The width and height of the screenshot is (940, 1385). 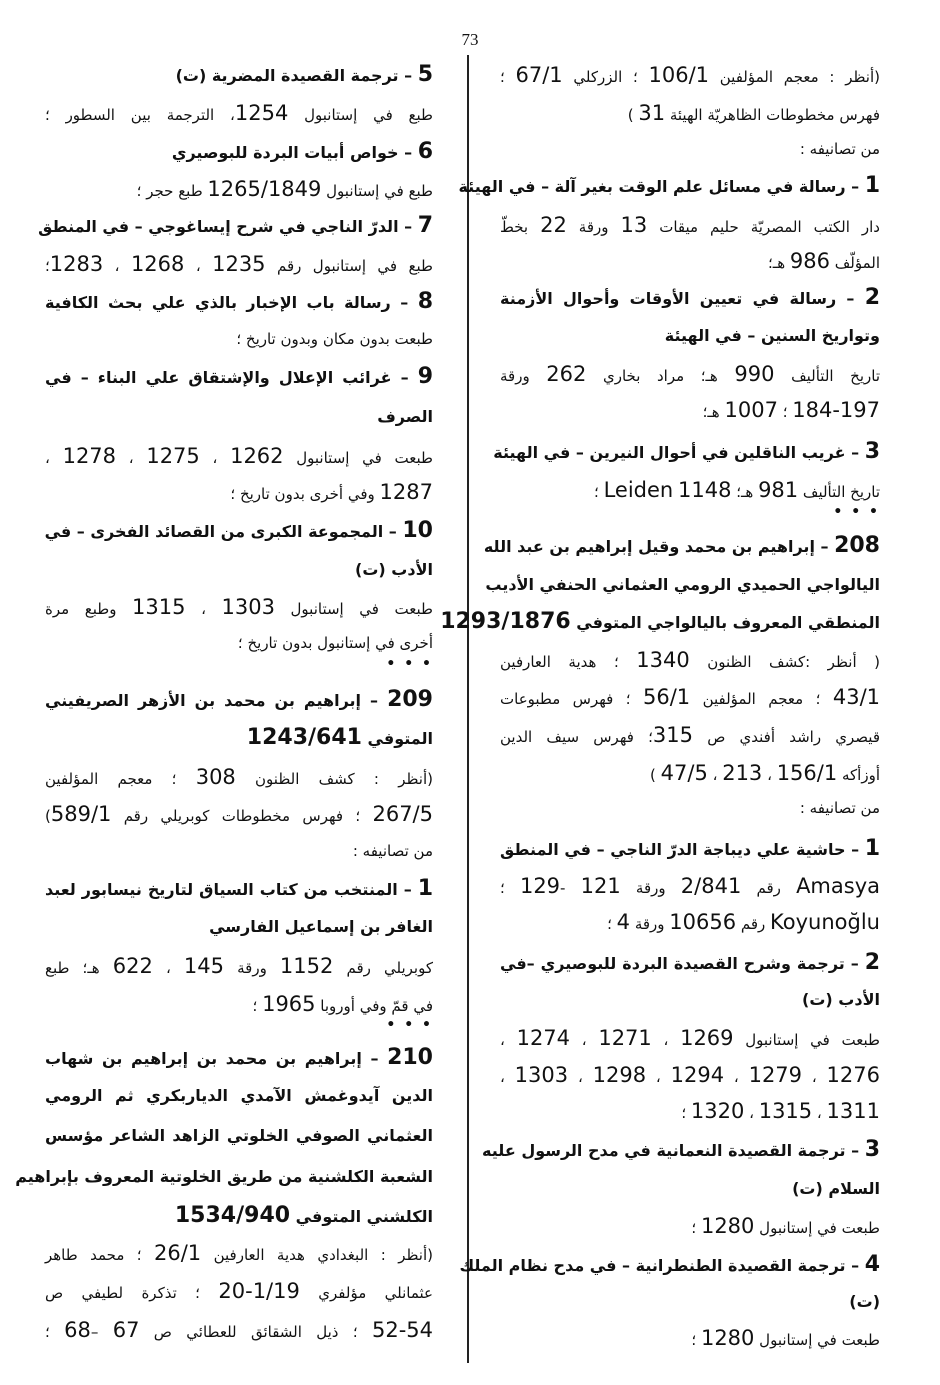 What do you see at coordinates (239, 1291) in the screenshot?
I see `text-line: عثمانلي مؤلفري 1/19-20 ؛ تذكرة لطيفي ص` at bounding box center [239, 1291].